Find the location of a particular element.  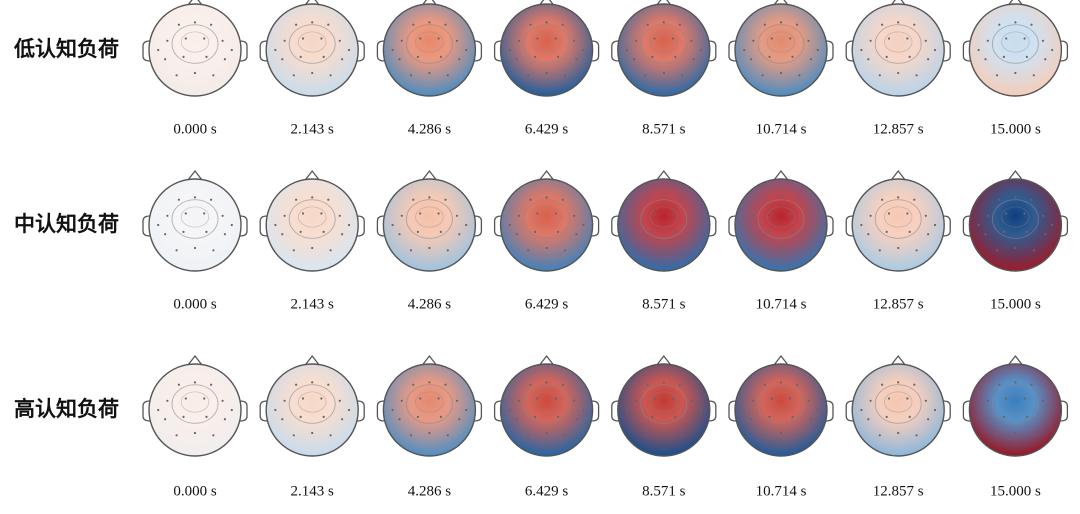

row-label: 高认知负荷 is located at coordinates (66, 409).